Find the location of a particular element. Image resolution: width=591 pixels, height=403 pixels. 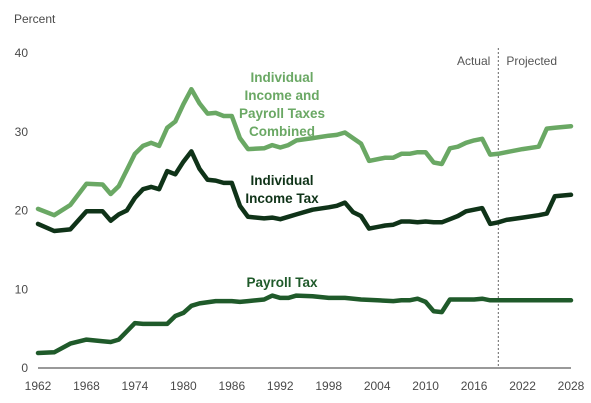

x-tick-label: 2028 is located at coordinates (571, 386).